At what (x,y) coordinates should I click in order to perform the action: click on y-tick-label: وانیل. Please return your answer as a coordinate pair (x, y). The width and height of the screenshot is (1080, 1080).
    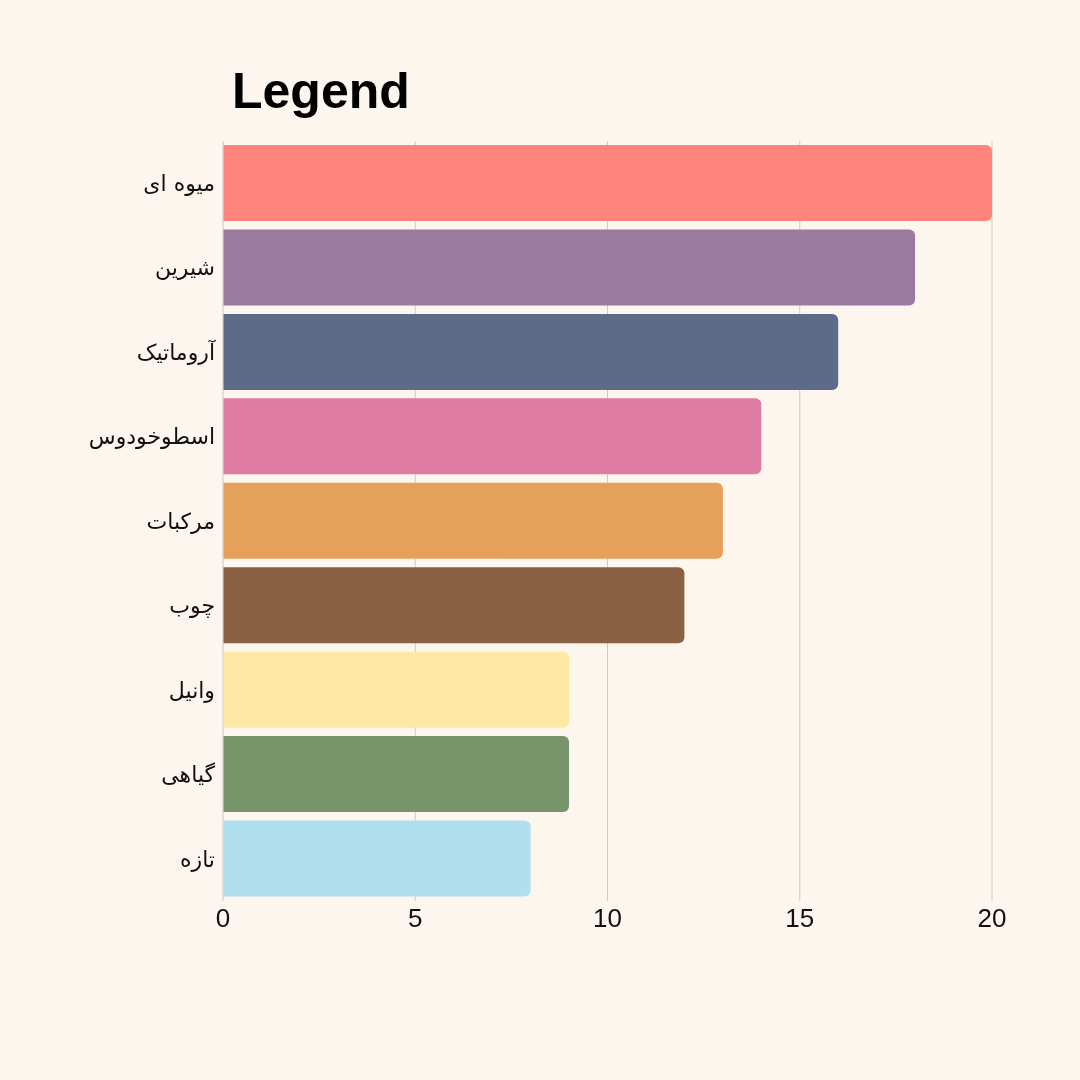
    Looking at the image, I should click on (191, 690).